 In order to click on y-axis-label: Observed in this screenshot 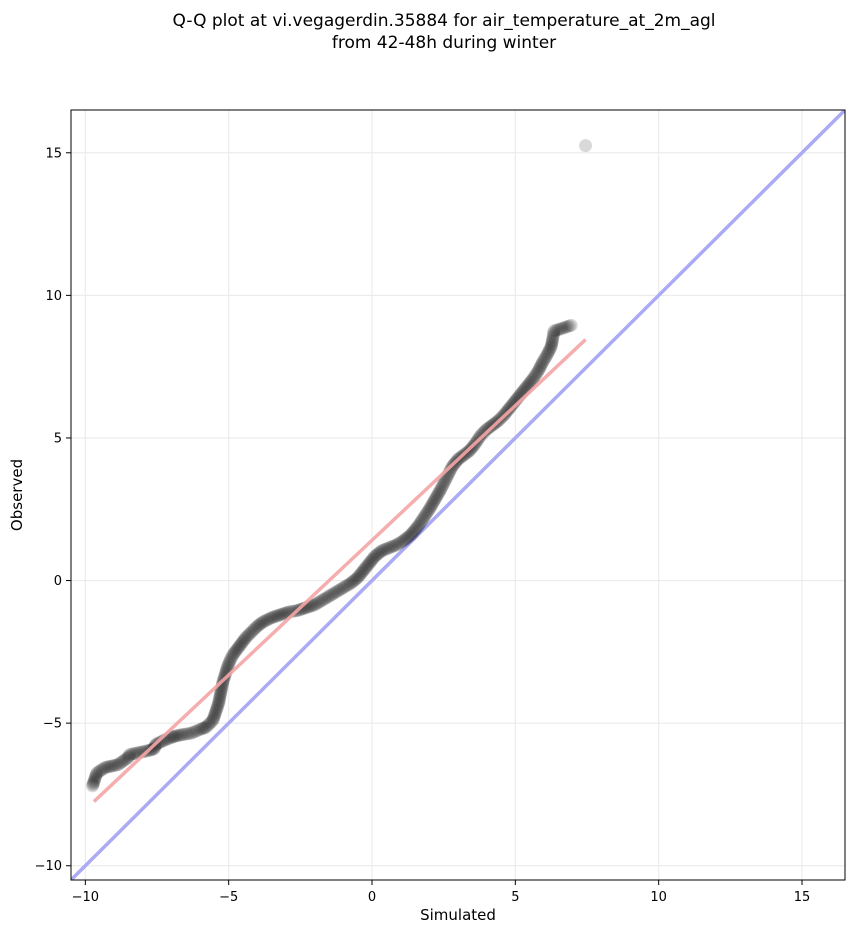, I will do `click(17, 495)`.